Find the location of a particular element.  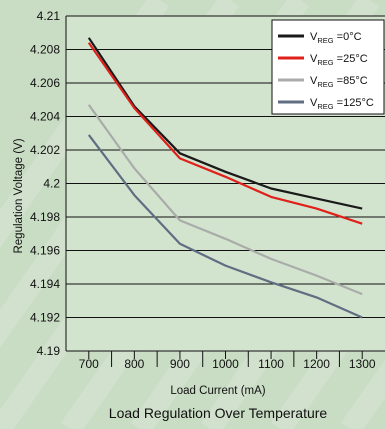

y-tick-label: 4.19 is located at coordinates (49, 351).